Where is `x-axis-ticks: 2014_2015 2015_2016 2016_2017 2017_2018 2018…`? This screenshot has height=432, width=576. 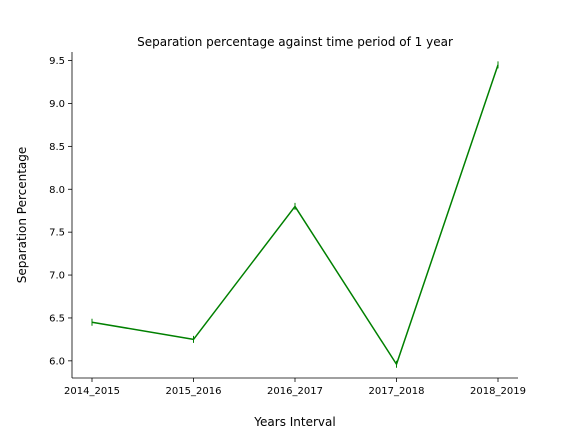
x-axis-ticks: 2014_2015 2015_2016 2016_2017 2017_2018 2018… is located at coordinates (295, 387).